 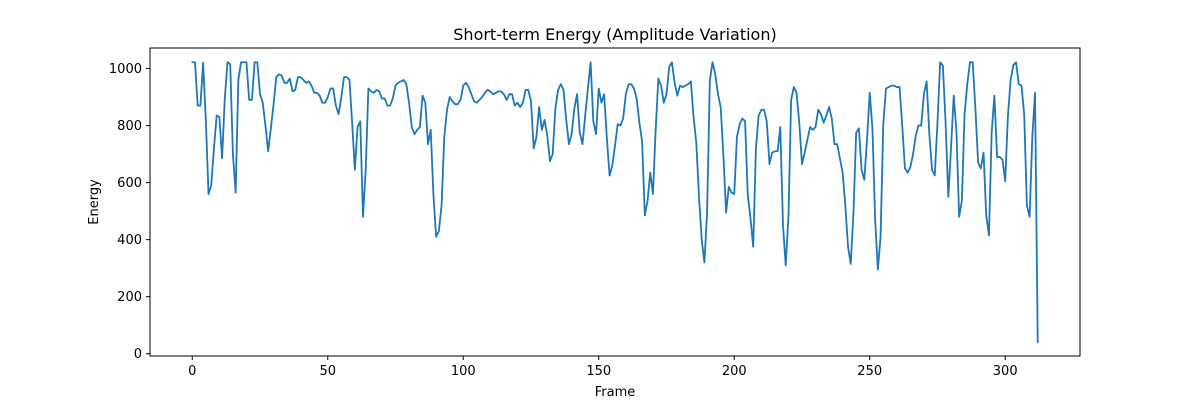 I want to click on chart-title: Short-term Energy (Amplitude Variation), so click(x=614, y=34).